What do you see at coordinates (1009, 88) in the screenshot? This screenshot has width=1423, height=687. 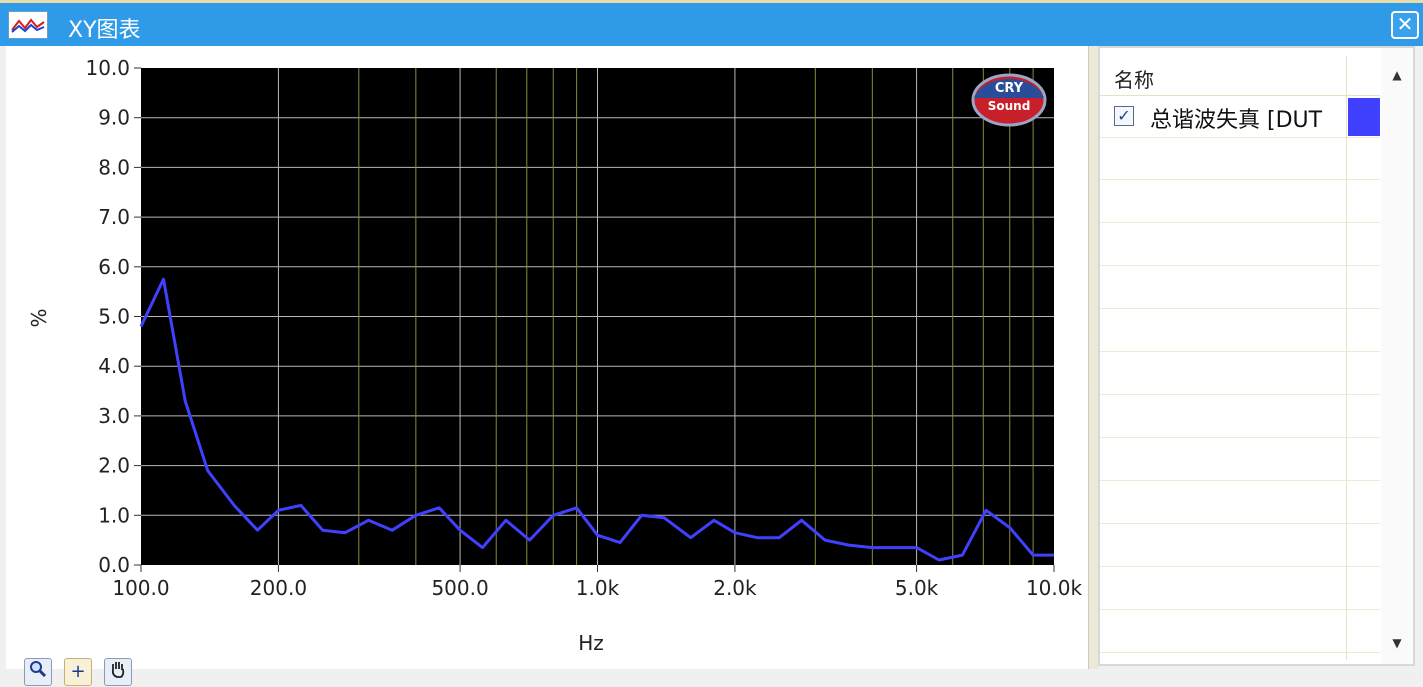 I see `logo-line1: CRY` at bounding box center [1009, 88].